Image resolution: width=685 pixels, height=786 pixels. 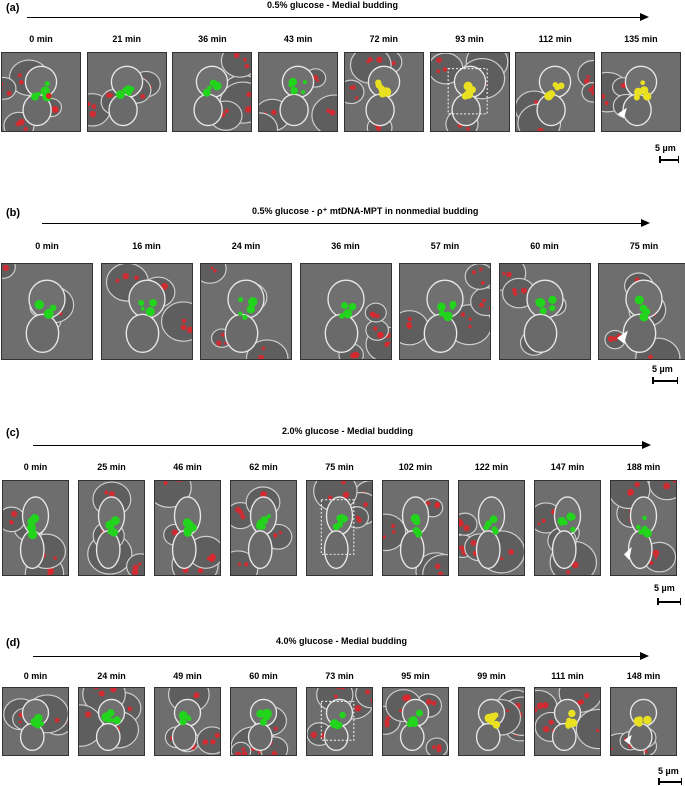 What do you see at coordinates (469, 39) in the screenshot?
I see `time-label: 93 min` at bounding box center [469, 39].